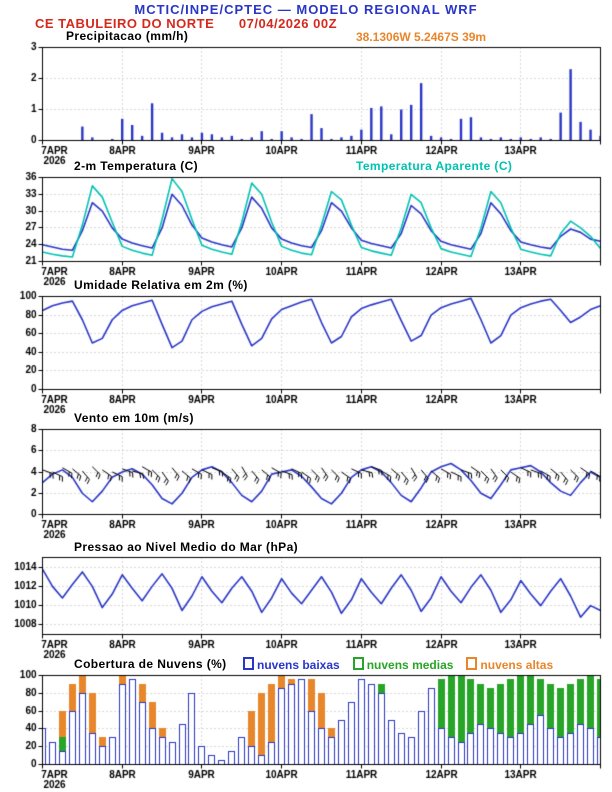 Image resolution: width=612 pixels, height=792 pixels. I want to click on legend-label-mid-clouds: nuvens medias, so click(410, 665).